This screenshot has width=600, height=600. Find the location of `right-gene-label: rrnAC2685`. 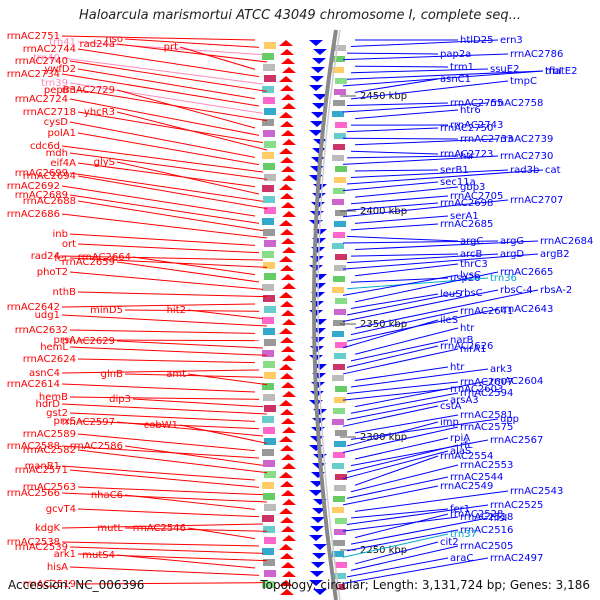

right-gene-label: rrnAC2685 is located at coordinates (466, 224).